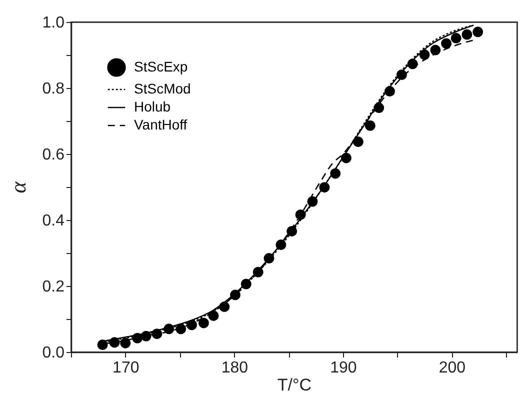  What do you see at coordinates (343, 368) in the screenshot?
I see `x-tick-label: 190` at bounding box center [343, 368].